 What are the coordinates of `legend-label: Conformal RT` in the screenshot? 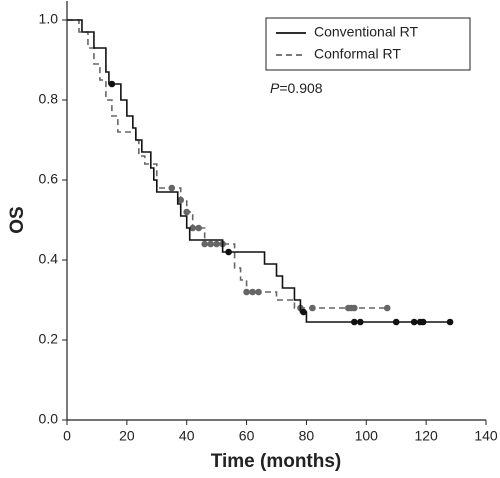 It's located at (357, 54).